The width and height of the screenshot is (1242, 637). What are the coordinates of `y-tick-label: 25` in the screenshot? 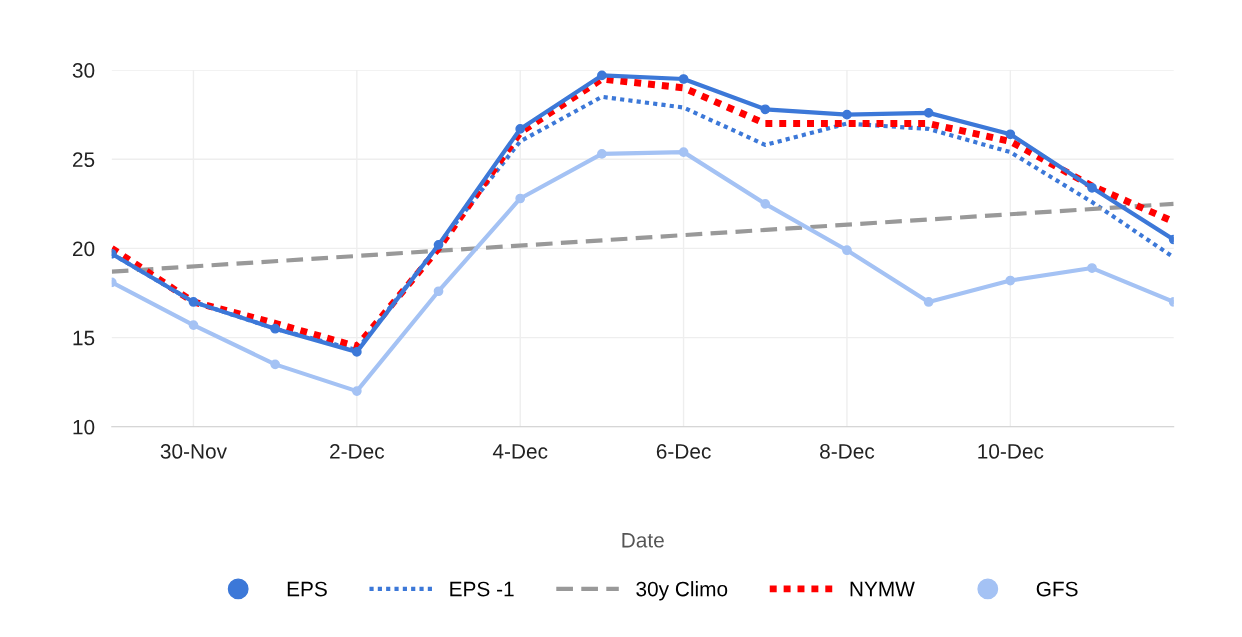 It's located at (83, 159).